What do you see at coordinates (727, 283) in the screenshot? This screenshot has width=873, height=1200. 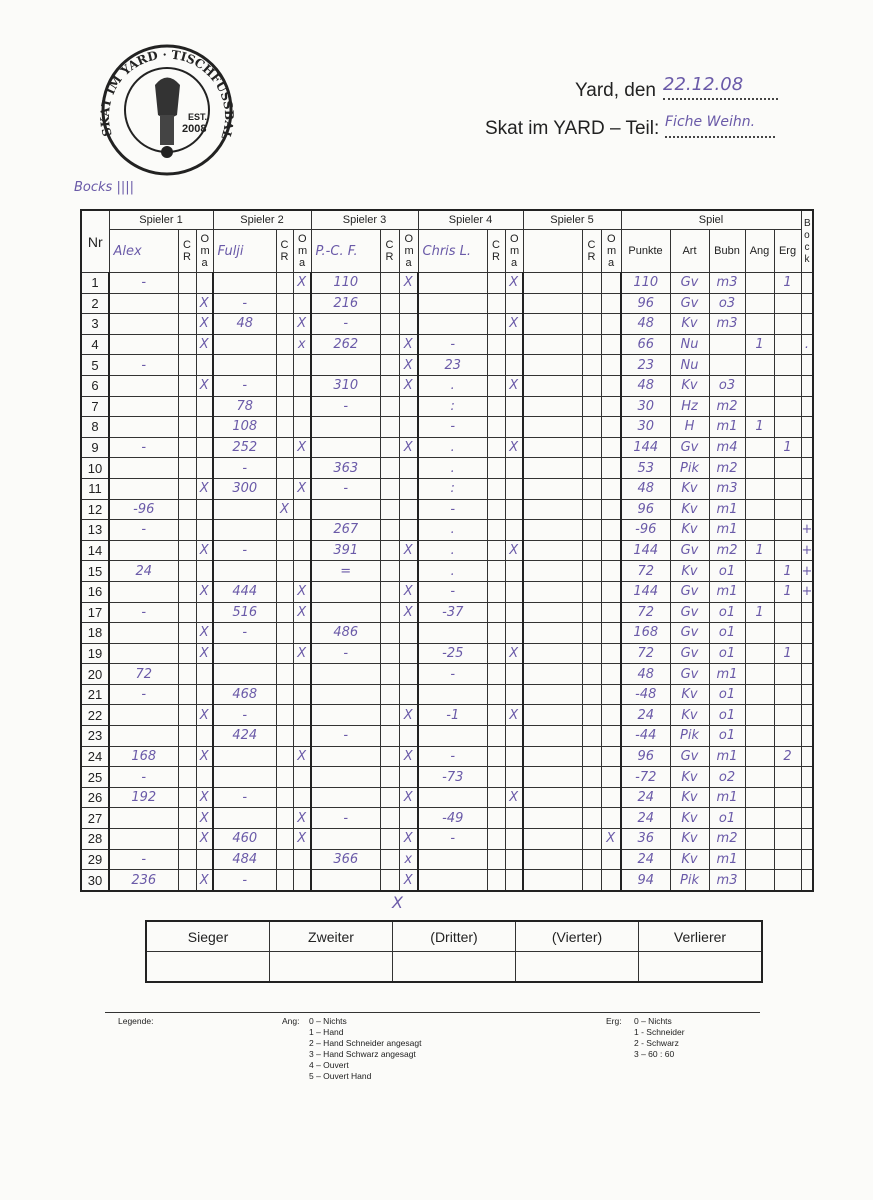 I see `bubn-cell: m3` at bounding box center [727, 283].